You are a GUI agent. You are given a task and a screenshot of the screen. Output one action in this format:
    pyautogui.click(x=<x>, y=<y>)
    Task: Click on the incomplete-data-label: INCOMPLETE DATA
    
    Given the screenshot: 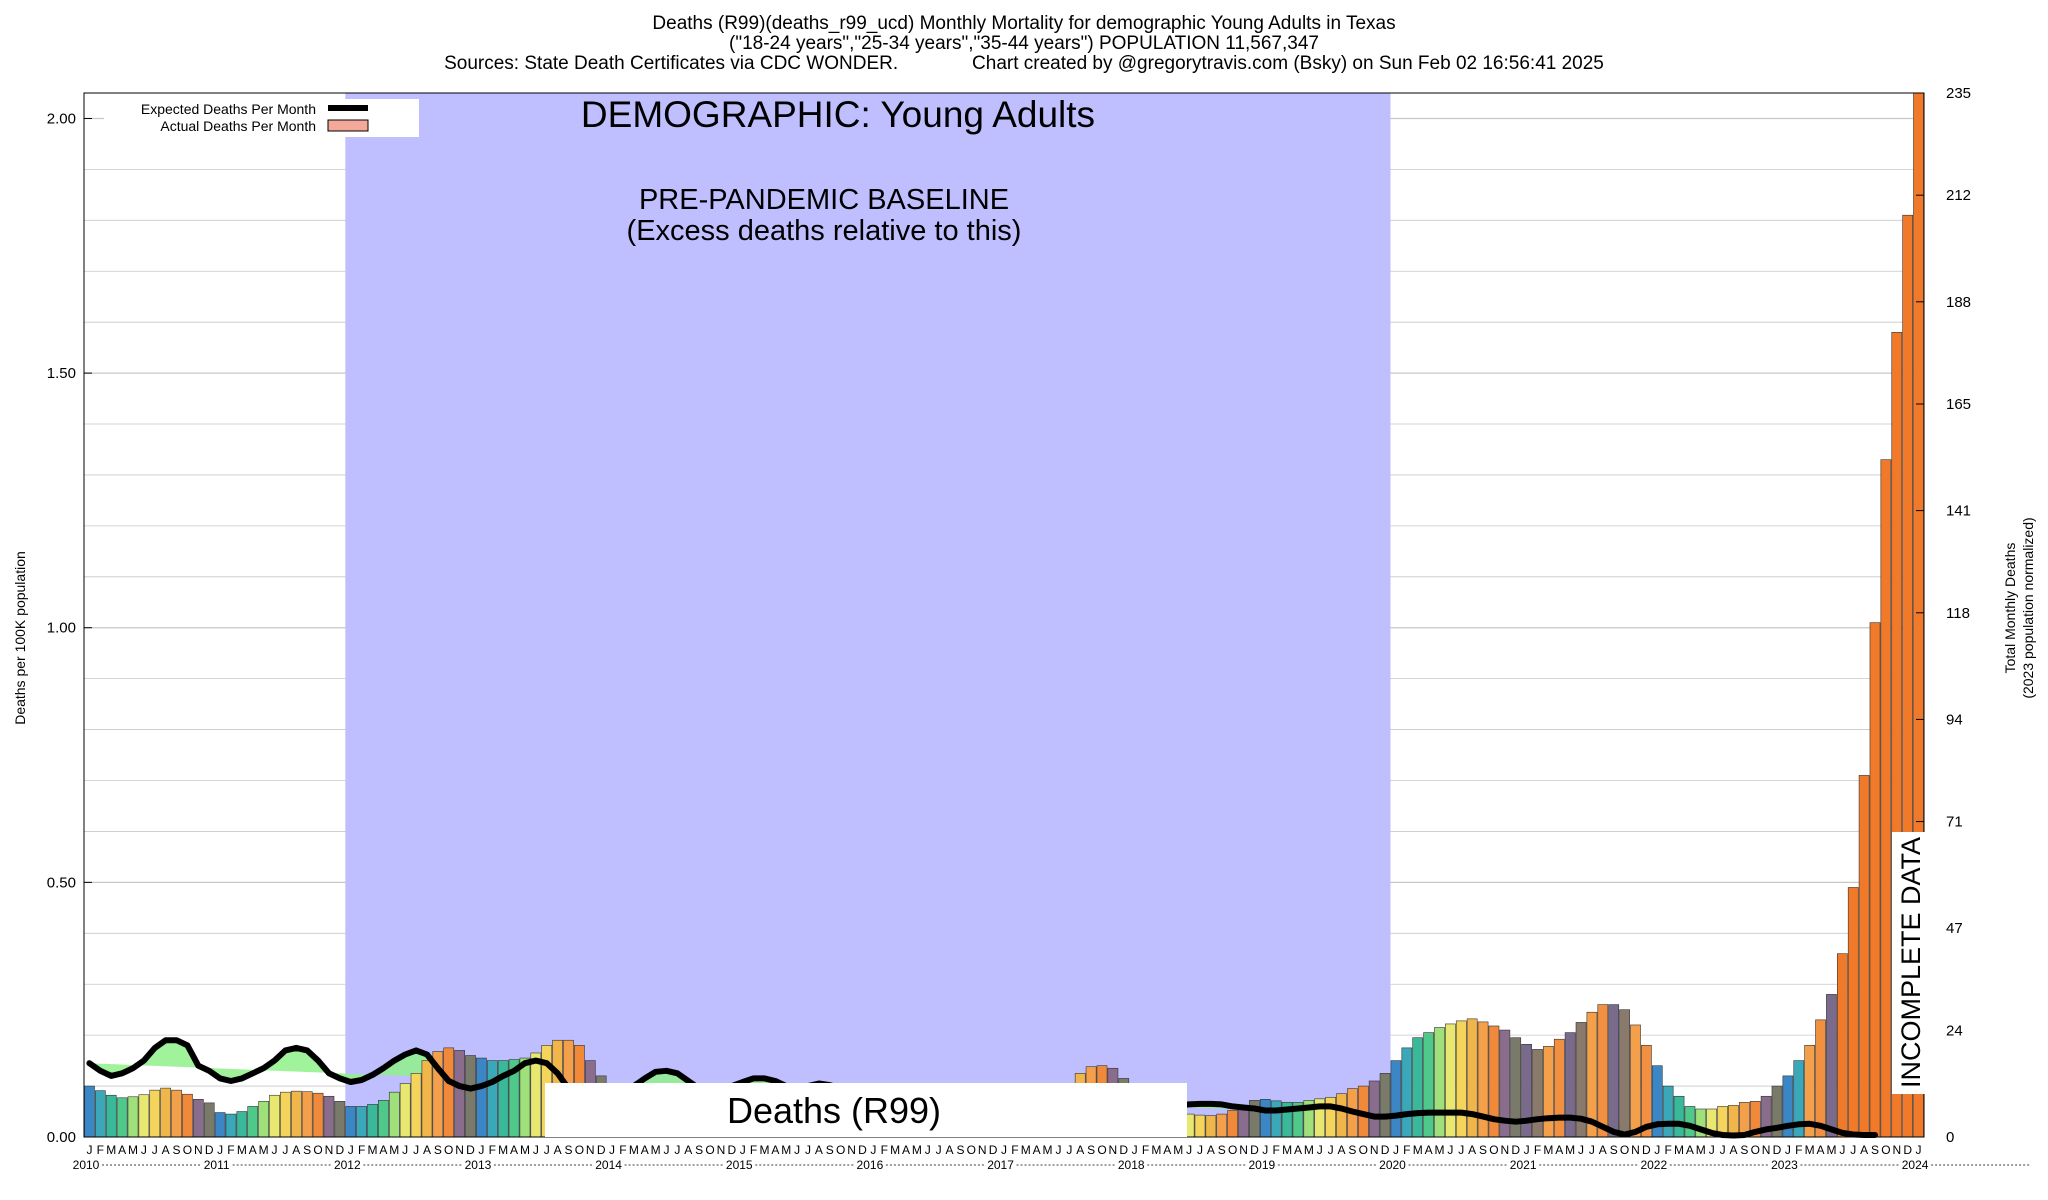 What is the action you would take?
    pyautogui.click(x=1911, y=962)
    